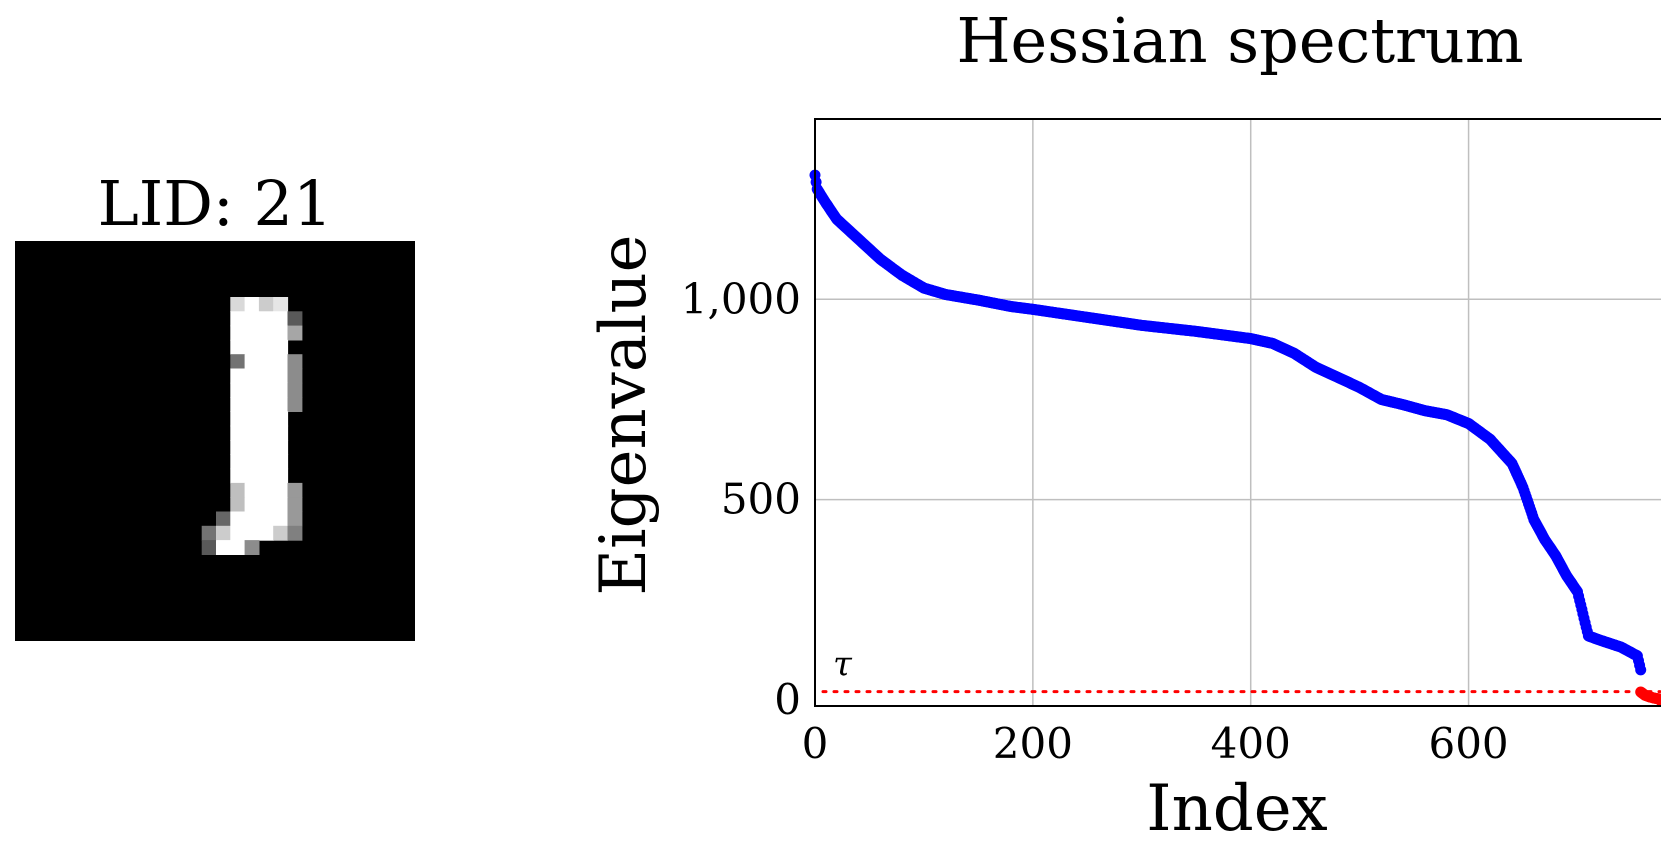  I want to click on y-tick-label: 500, so click(761, 499).